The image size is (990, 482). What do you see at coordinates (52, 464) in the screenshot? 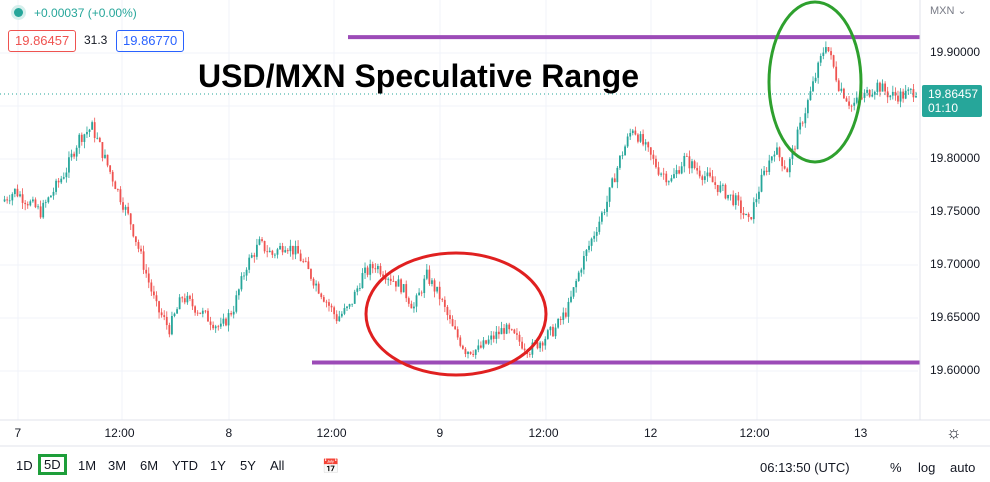
I see `timeframe-button-5d: 5D` at bounding box center [52, 464].